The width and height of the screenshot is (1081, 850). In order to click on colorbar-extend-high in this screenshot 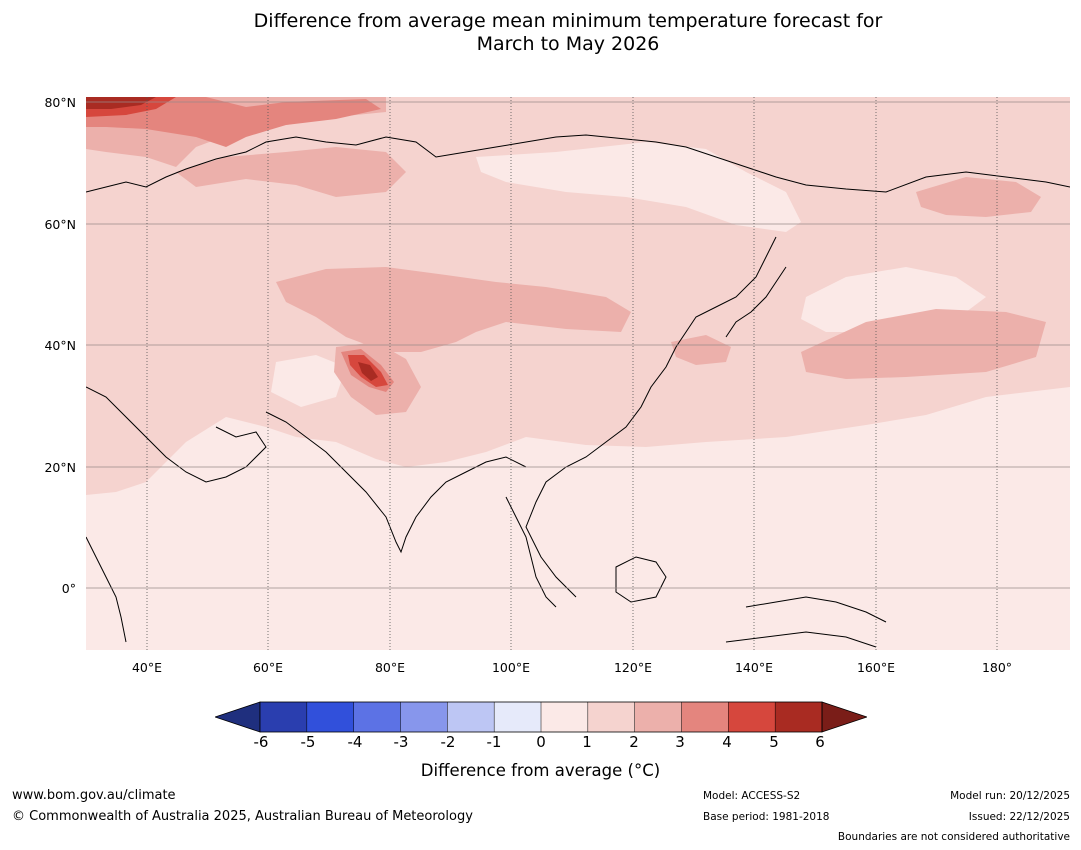, I will do `click(845, 717)`.